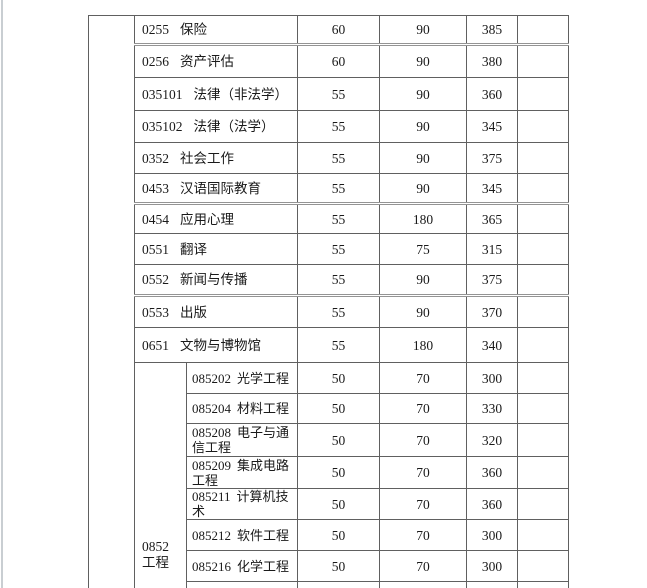 The width and height of the screenshot is (647, 588). I want to click on major-code: 0256, so click(155, 61).